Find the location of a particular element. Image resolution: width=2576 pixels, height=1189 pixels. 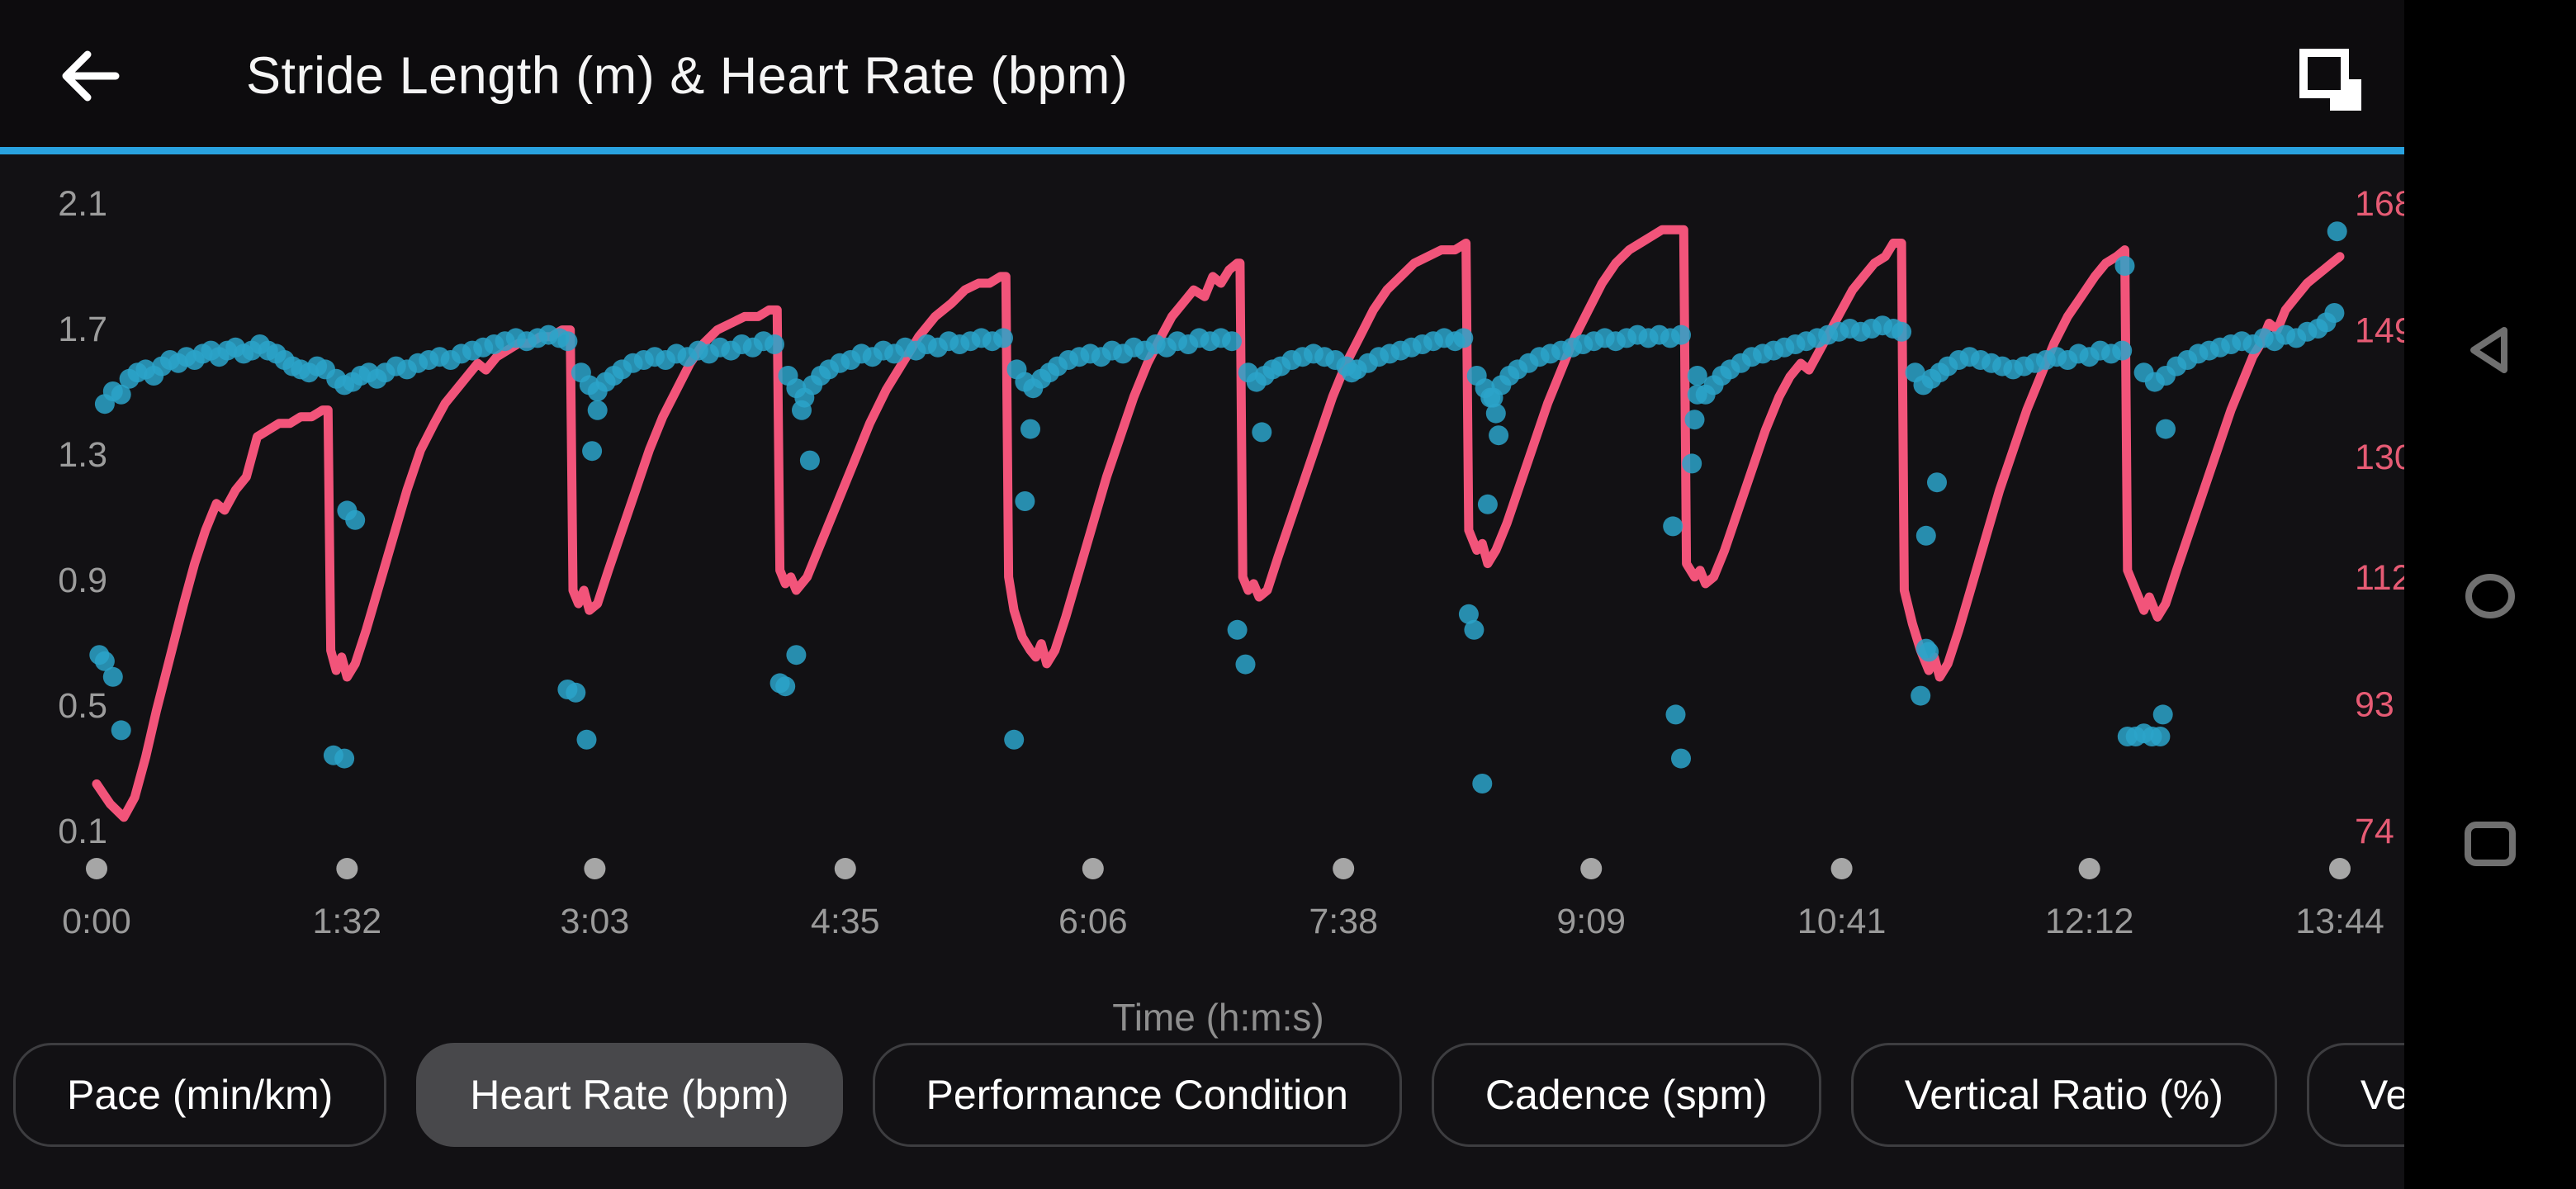

back-arrow-icon is located at coordinates (90, 76).